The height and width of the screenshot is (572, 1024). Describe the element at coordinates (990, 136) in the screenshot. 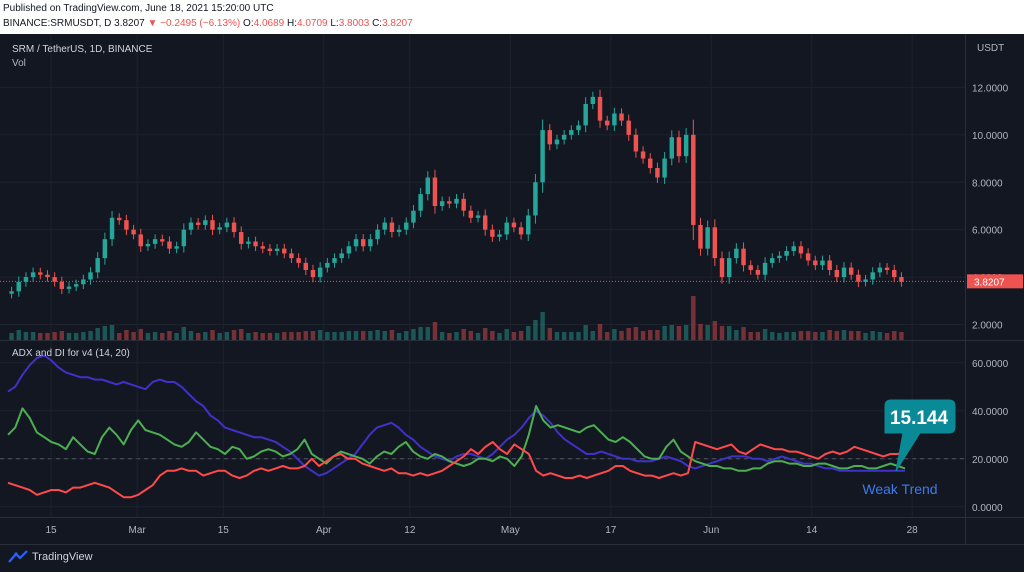

I see `price-tick-label: 10.0000` at that location.